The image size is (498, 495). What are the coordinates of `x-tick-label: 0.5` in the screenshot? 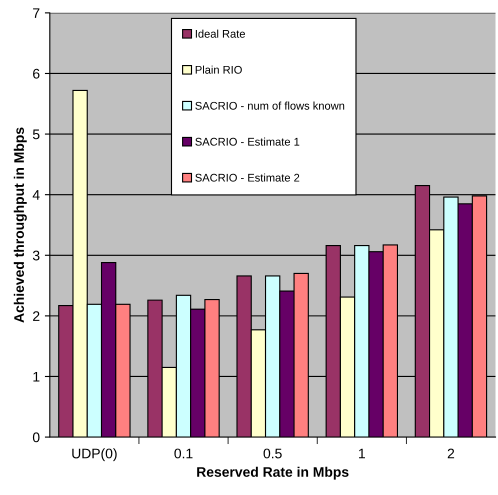 It's located at (273, 453).